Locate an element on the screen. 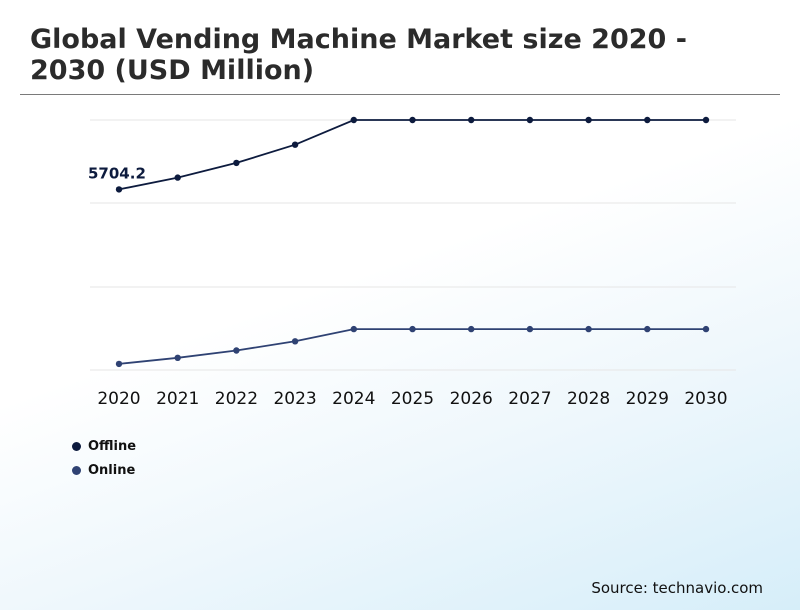 This screenshot has width=800, height=610. x-tick-2024: 2024 is located at coordinates (353, 399).